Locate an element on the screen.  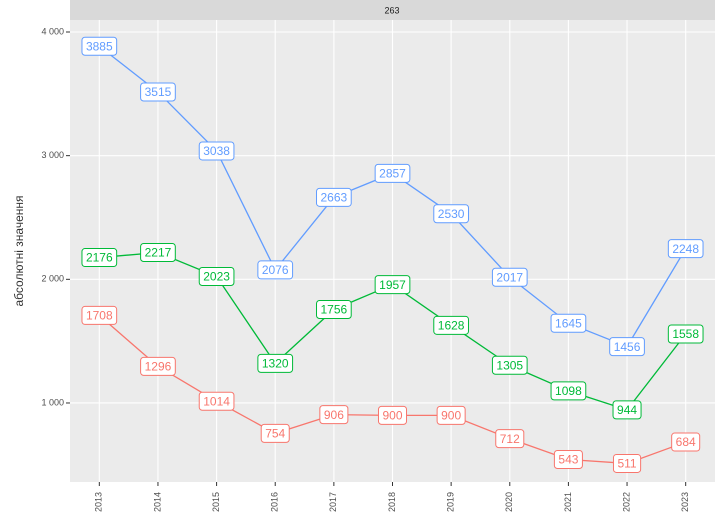
data-label: 1320 is located at coordinates (275, 364).